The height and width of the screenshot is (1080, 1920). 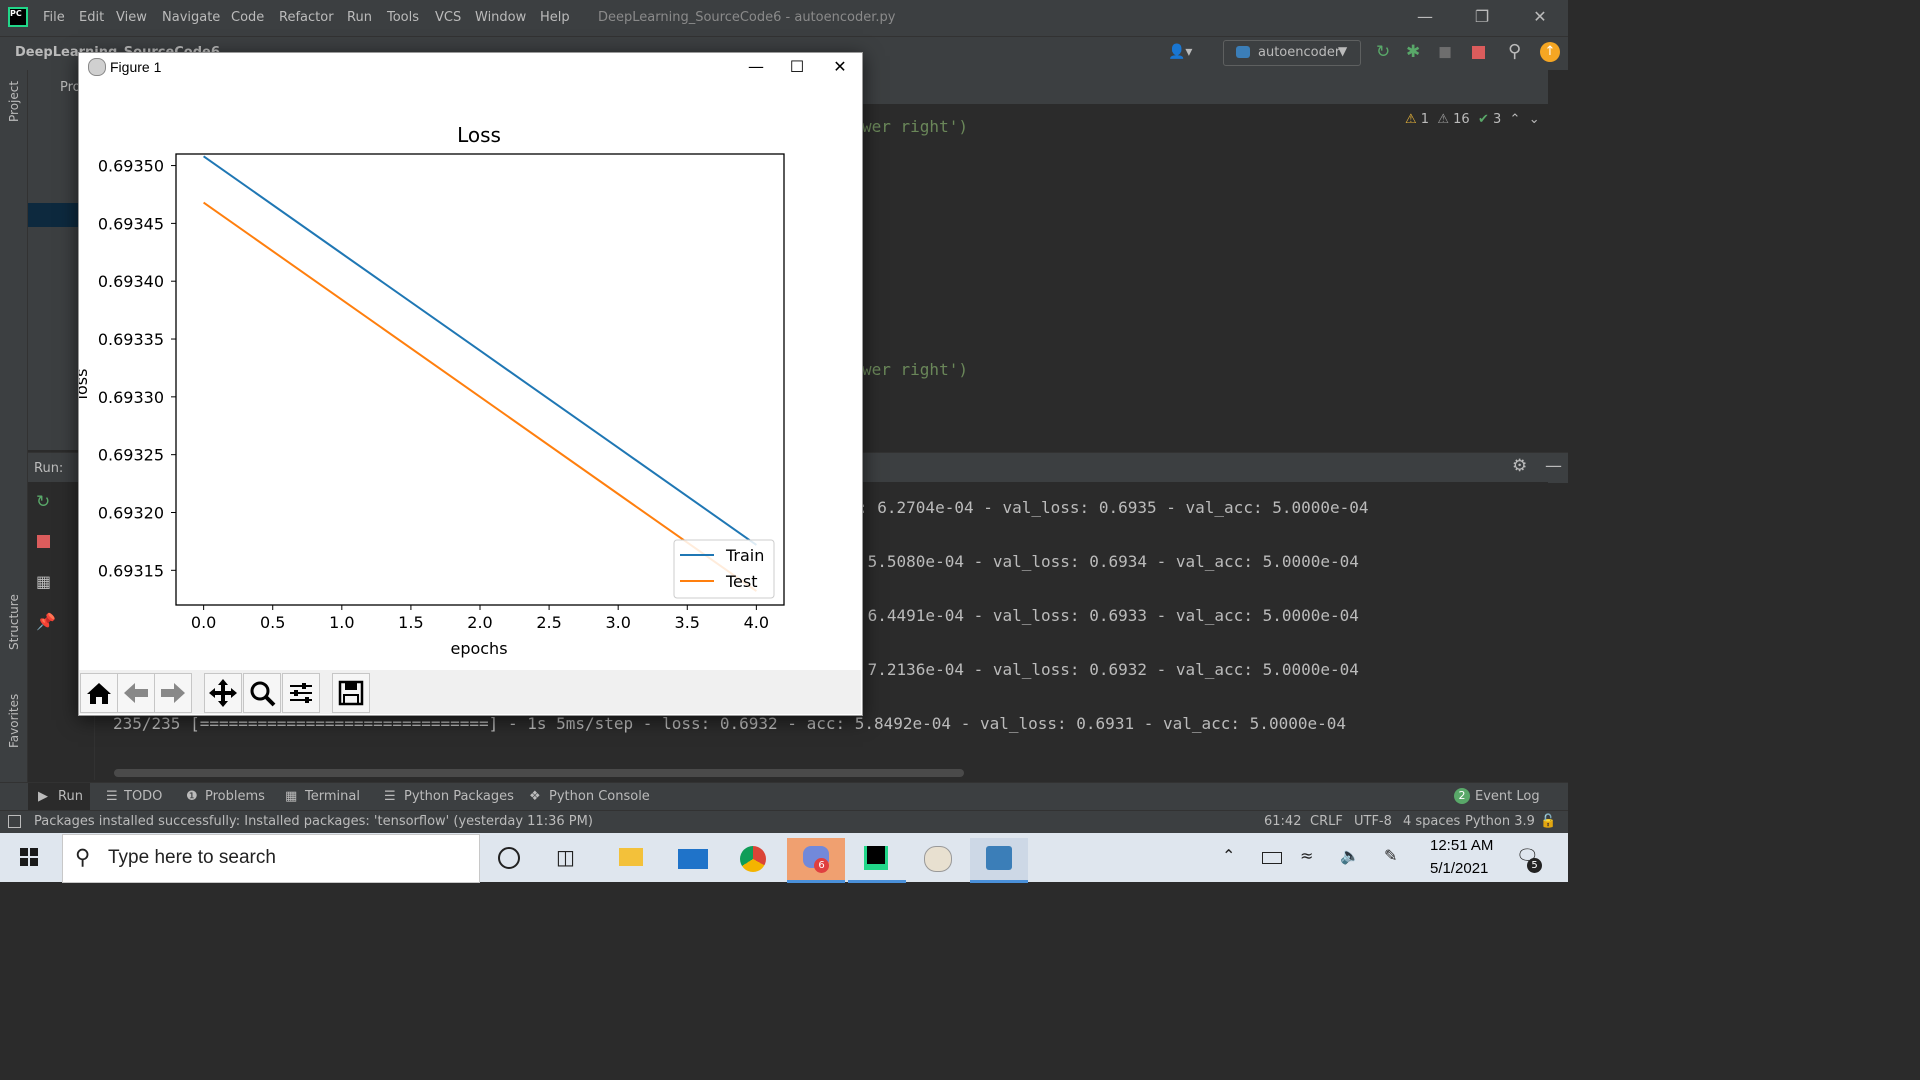 I want to click on menu-navigate: Navigate, so click(x=191, y=17).